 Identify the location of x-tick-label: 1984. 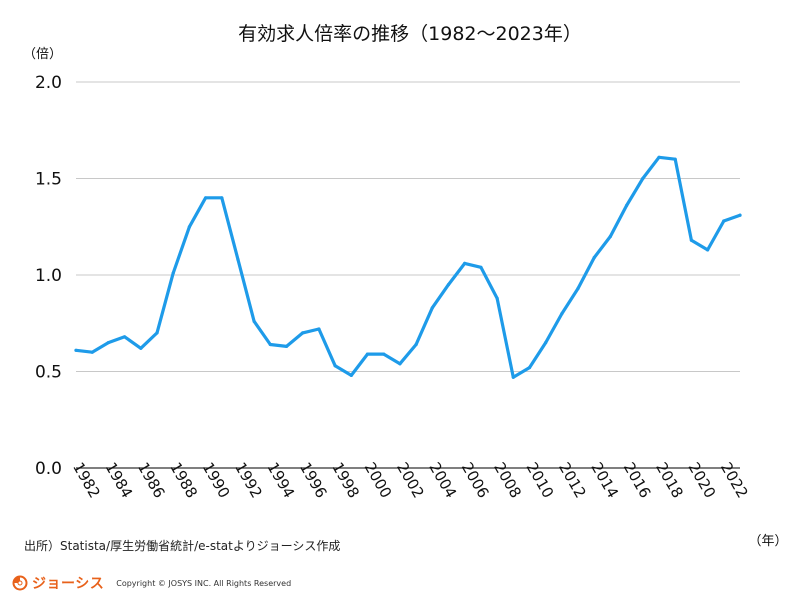
(119, 480).